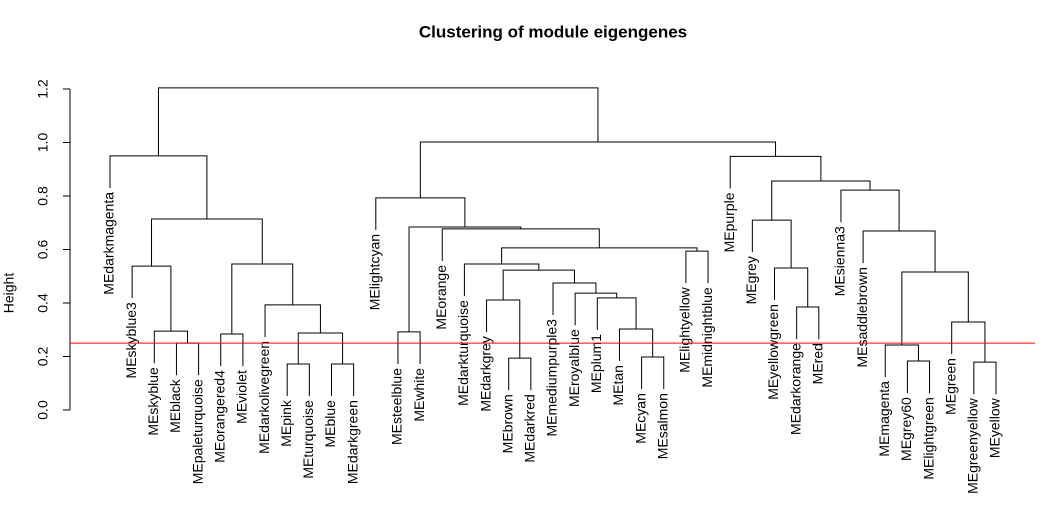 The height and width of the screenshot is (532, 1047). I want to click on leaf-label: MEcyan, so click(640, 418).